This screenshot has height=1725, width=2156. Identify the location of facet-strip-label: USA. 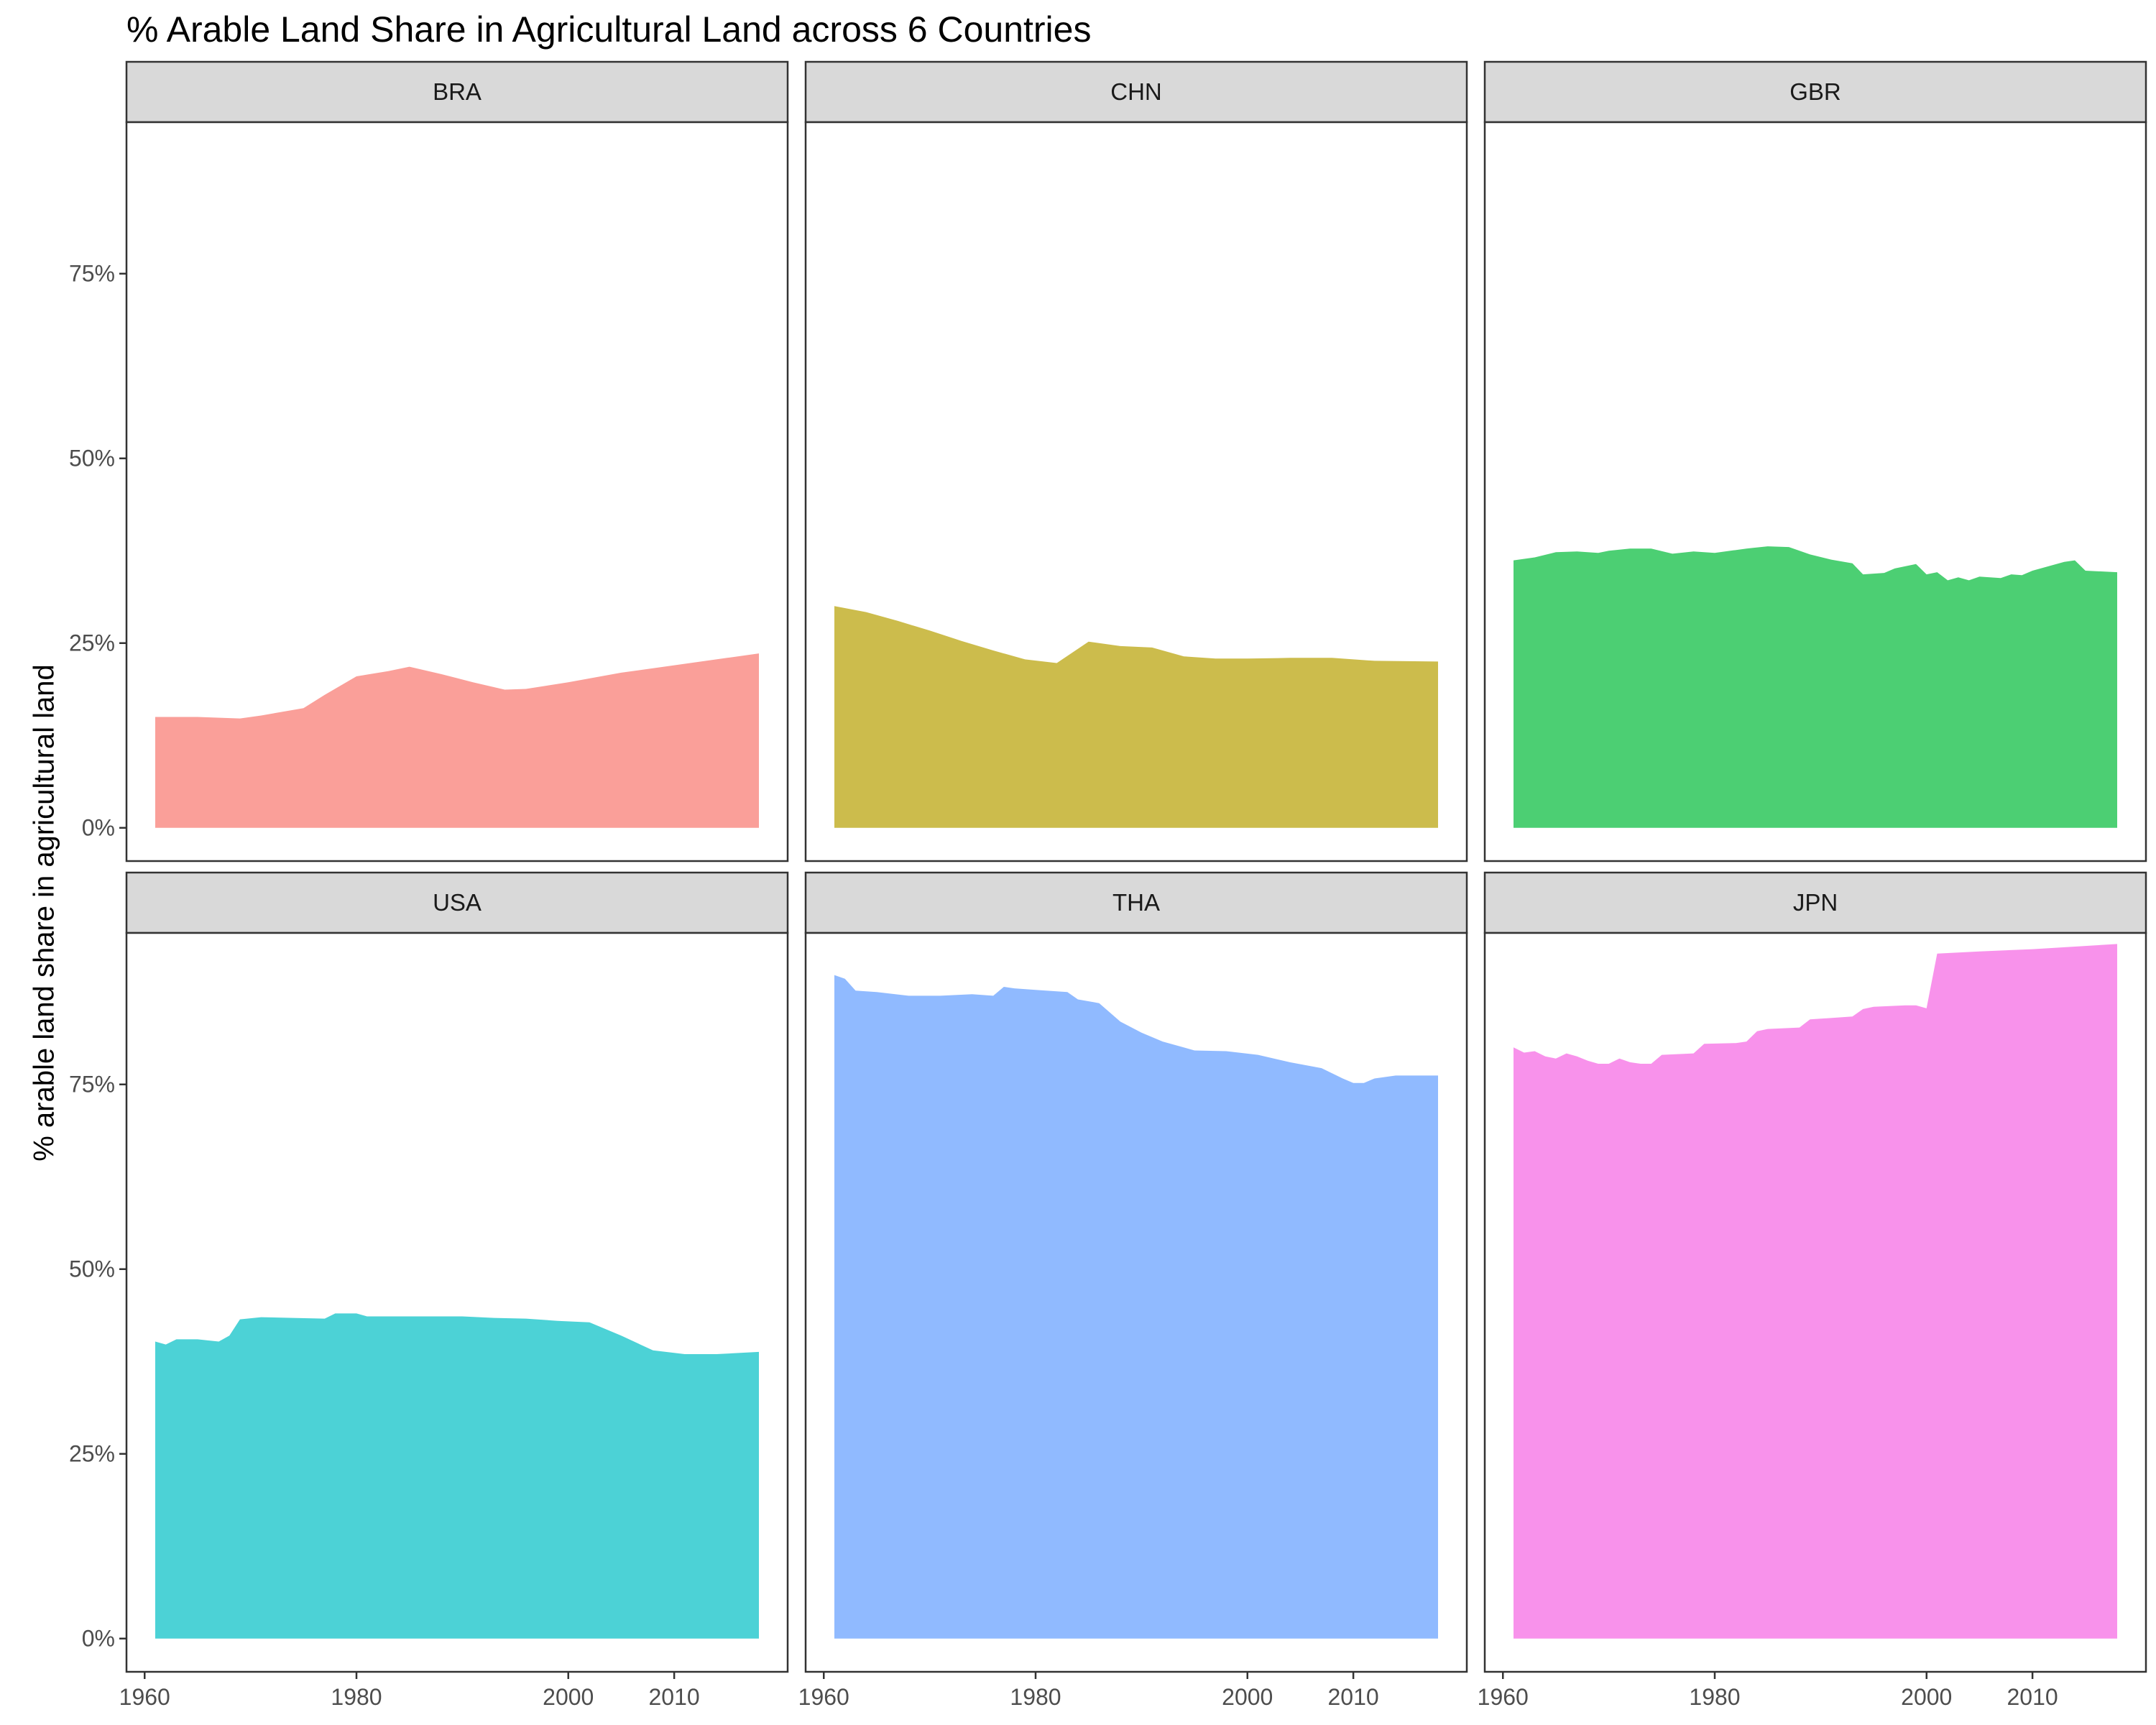
(457, 902).